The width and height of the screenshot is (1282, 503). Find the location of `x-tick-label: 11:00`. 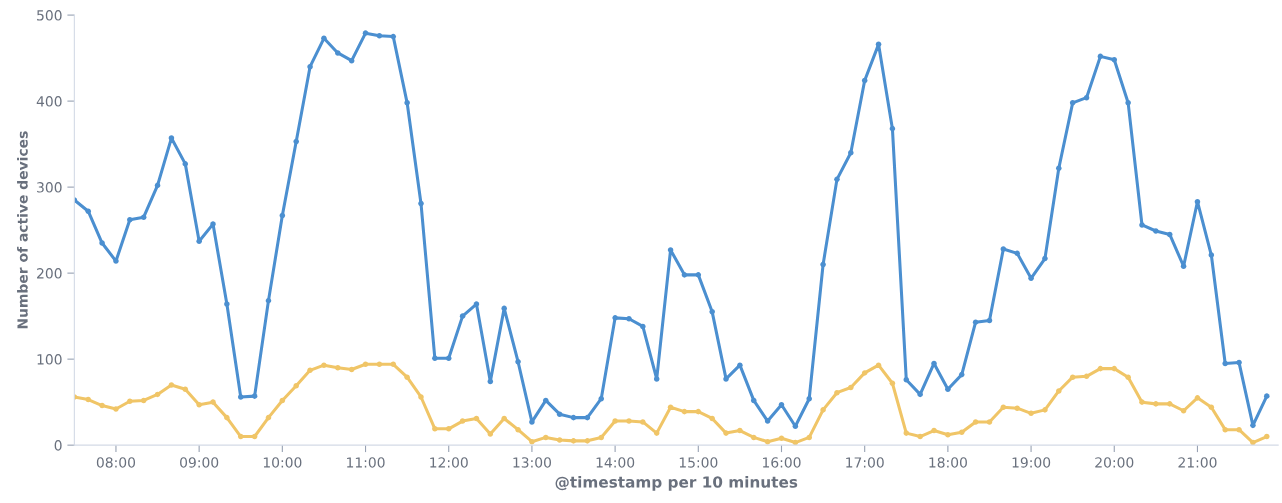

x-tick-label: 11:00 is located at coordinates (366, 462).